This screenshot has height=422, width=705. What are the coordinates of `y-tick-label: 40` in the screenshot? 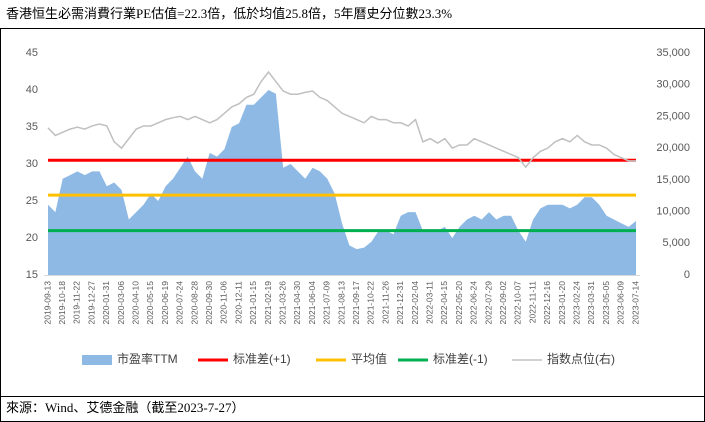 It's located at (32, 90).